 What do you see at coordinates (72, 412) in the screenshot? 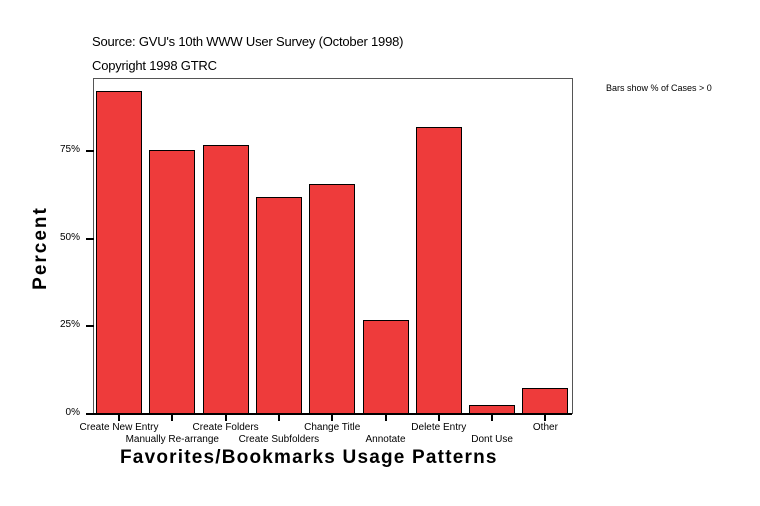
I see `y-tick-label: 0%` at bounding box center [72, 412].